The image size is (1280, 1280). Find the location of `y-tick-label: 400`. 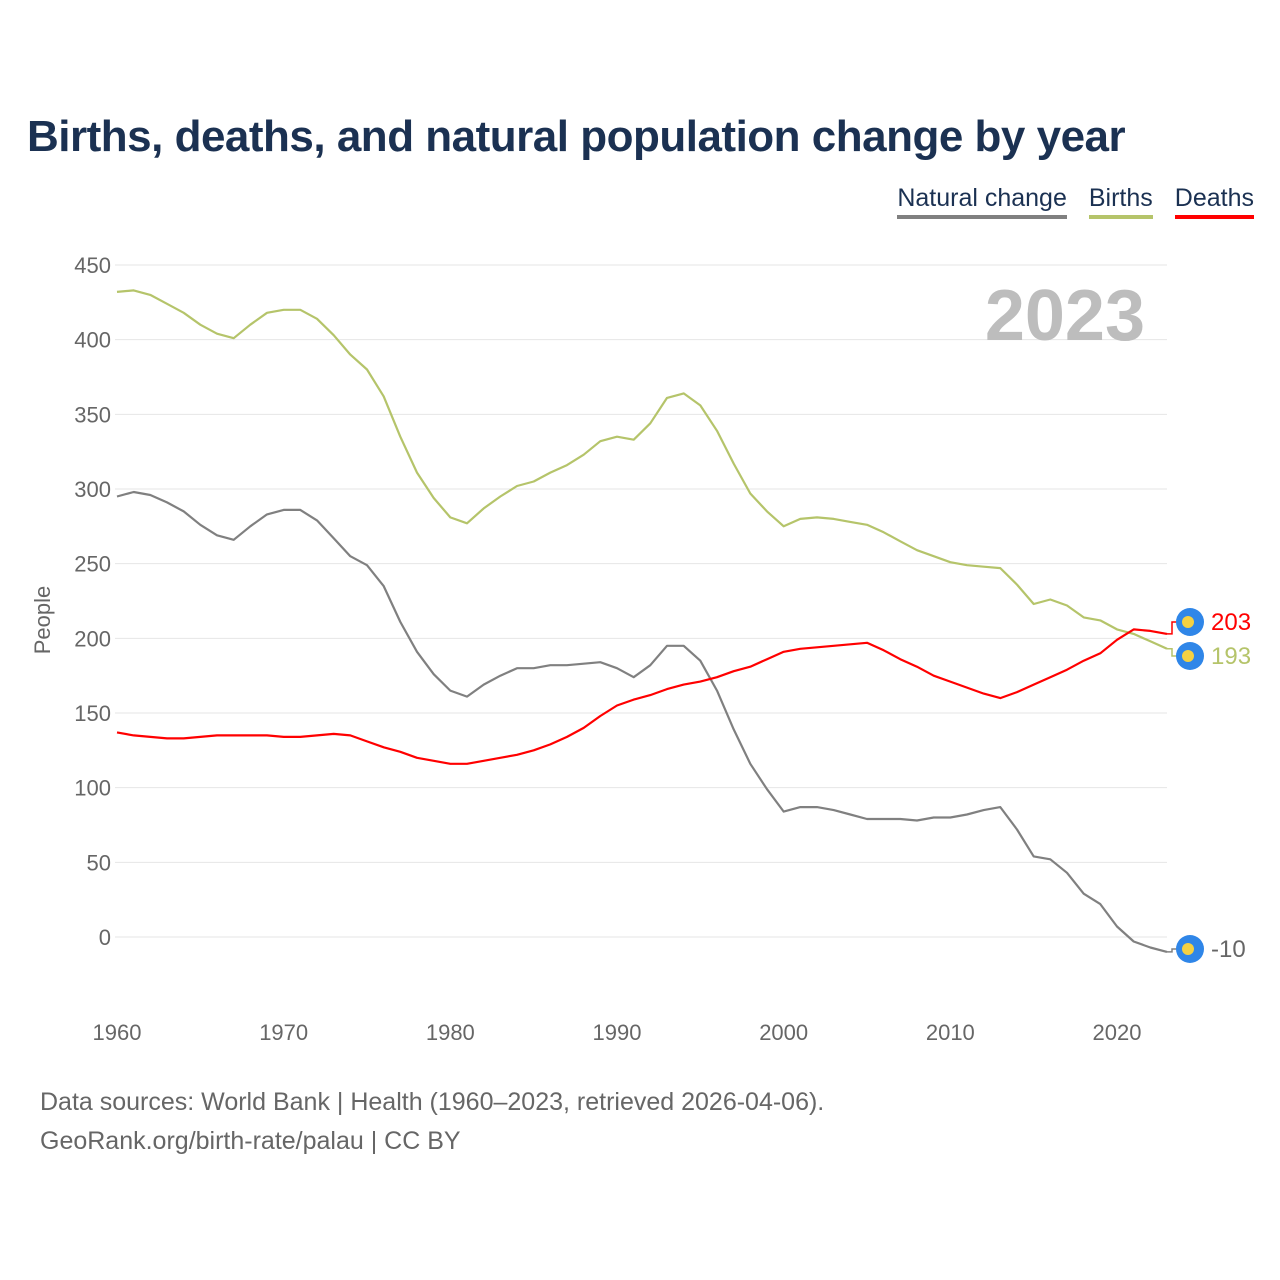

y-tick-label: 400 is located at coordinates (92, 340).